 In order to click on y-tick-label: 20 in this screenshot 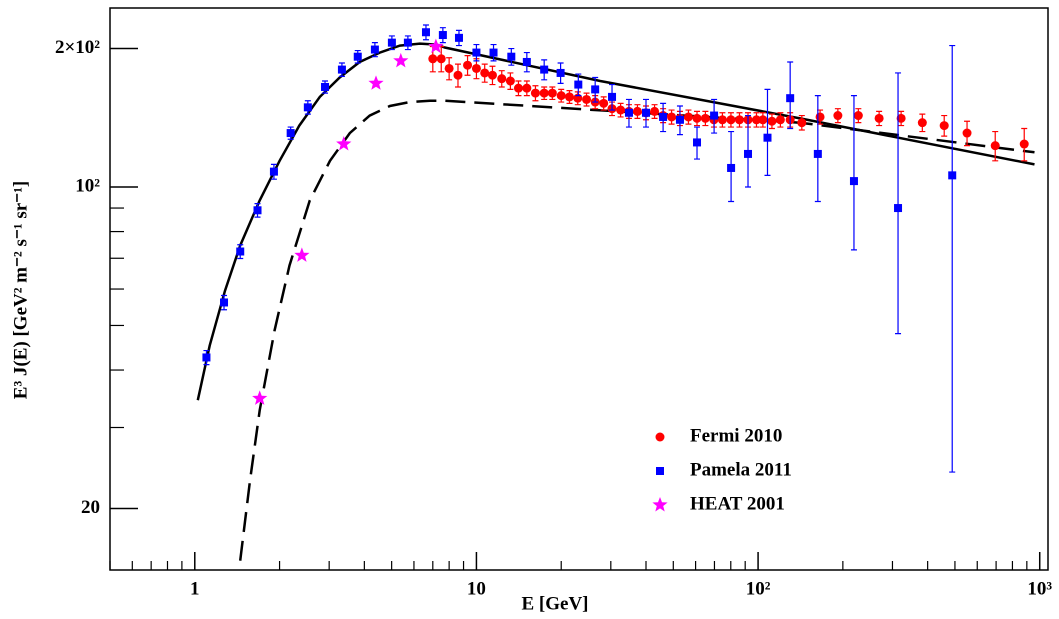, I will do `click(90, 507)`.